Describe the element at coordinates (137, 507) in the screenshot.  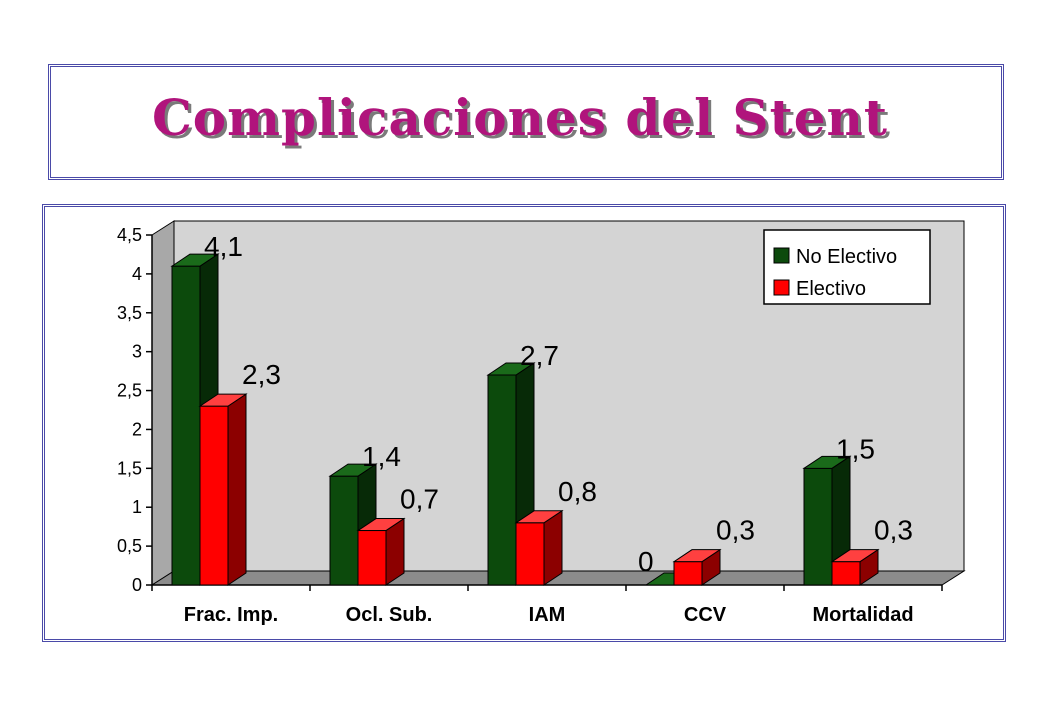
I see `y-tick-label: 1` at that location.